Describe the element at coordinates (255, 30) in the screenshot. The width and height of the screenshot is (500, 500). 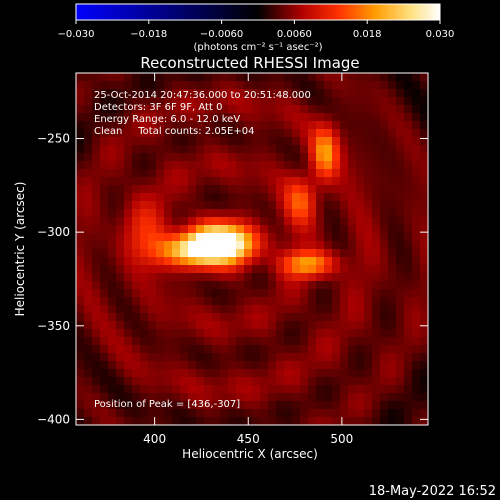
I see `colorbar-ticks: −0.030 −0.018 −0.0060 0.0060 0.018 0.030` at that location.